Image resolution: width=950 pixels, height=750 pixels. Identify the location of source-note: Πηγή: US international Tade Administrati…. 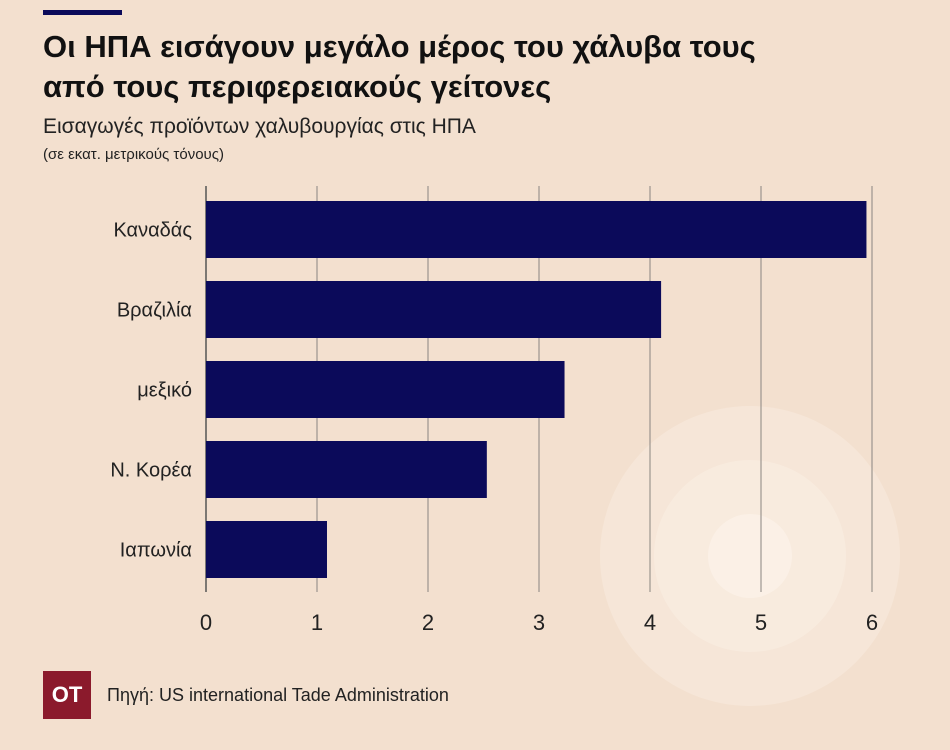
(278, 695).